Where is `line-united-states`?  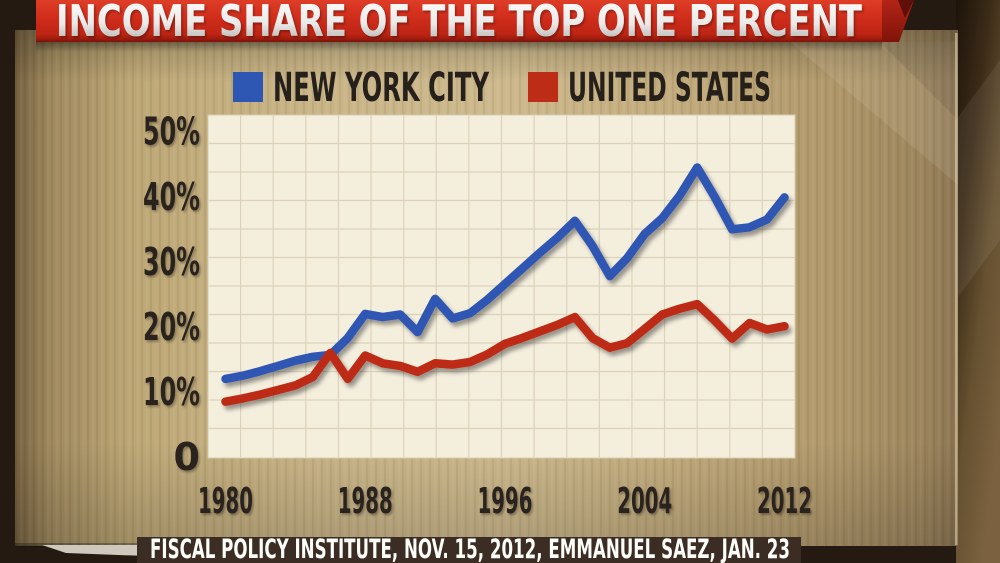
line-united-states is located at coordinates (505, 352).